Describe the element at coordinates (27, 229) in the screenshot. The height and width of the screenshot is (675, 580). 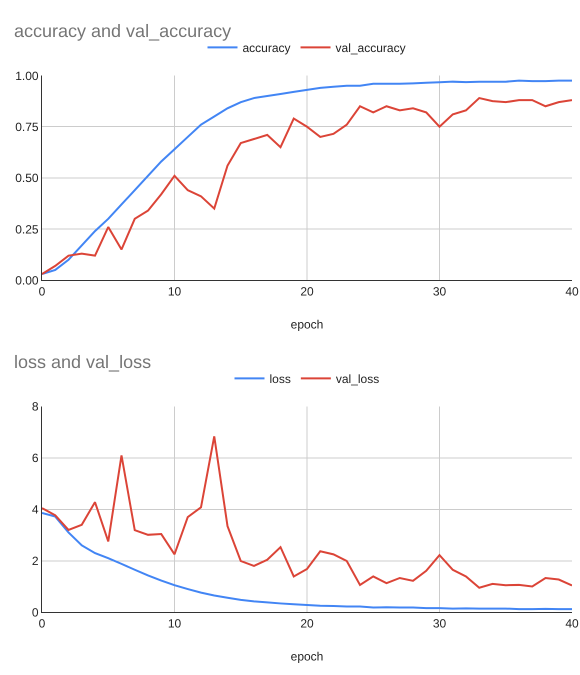
I see `y-tick-label: 0.25` at that location.